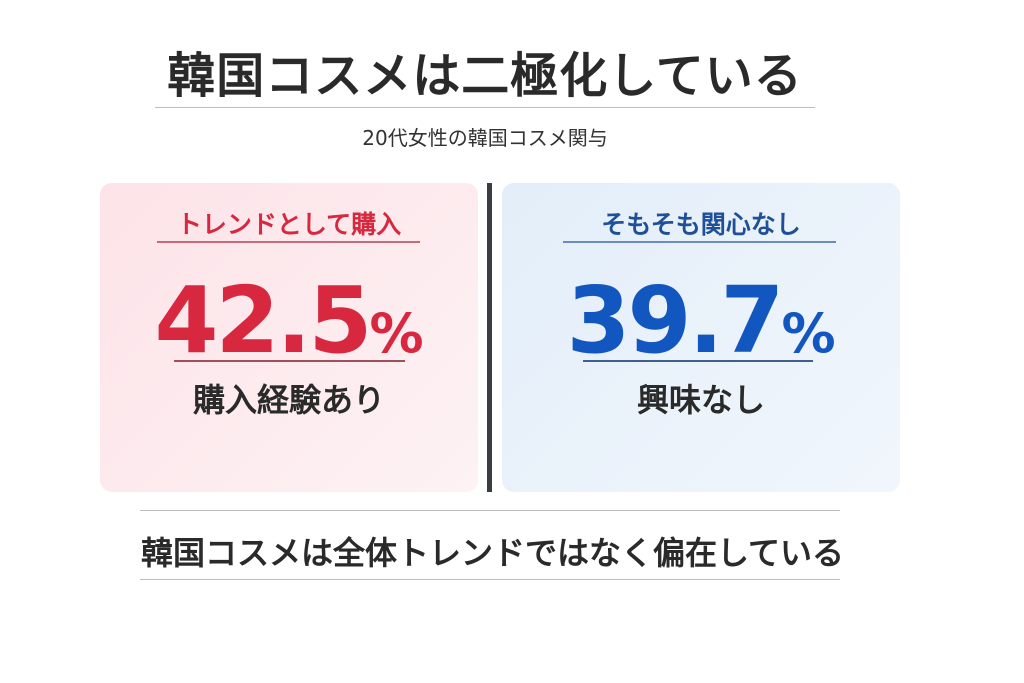  I want to click on conclusion-top-divider, so click(490, 510).